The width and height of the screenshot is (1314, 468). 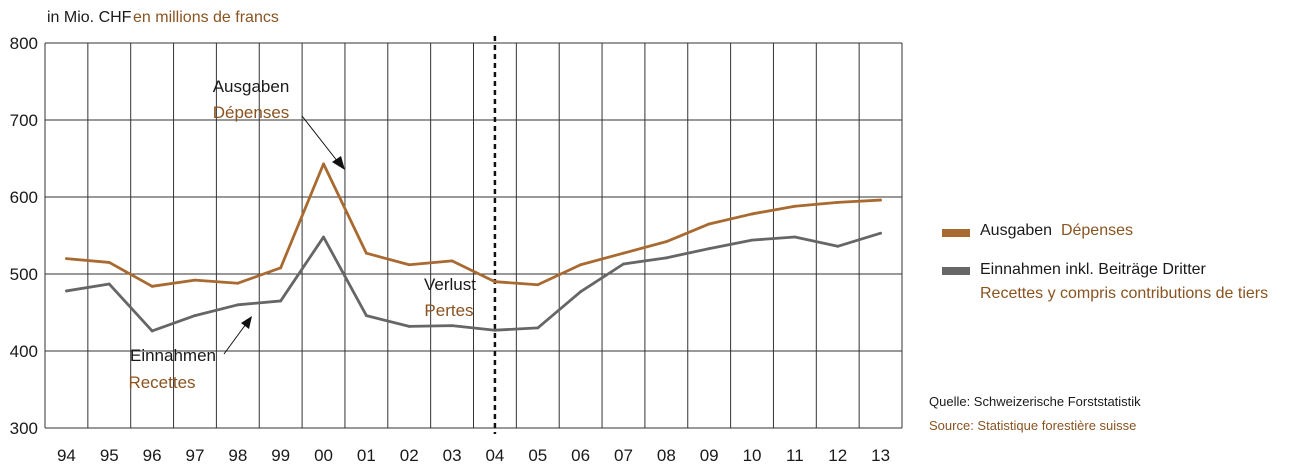 What do you see at coordinates (1035, 401) in the screenshot?
I see `source-de: Quelle: Schweizerische Forststatistik` at bounding box center [1035, 401].